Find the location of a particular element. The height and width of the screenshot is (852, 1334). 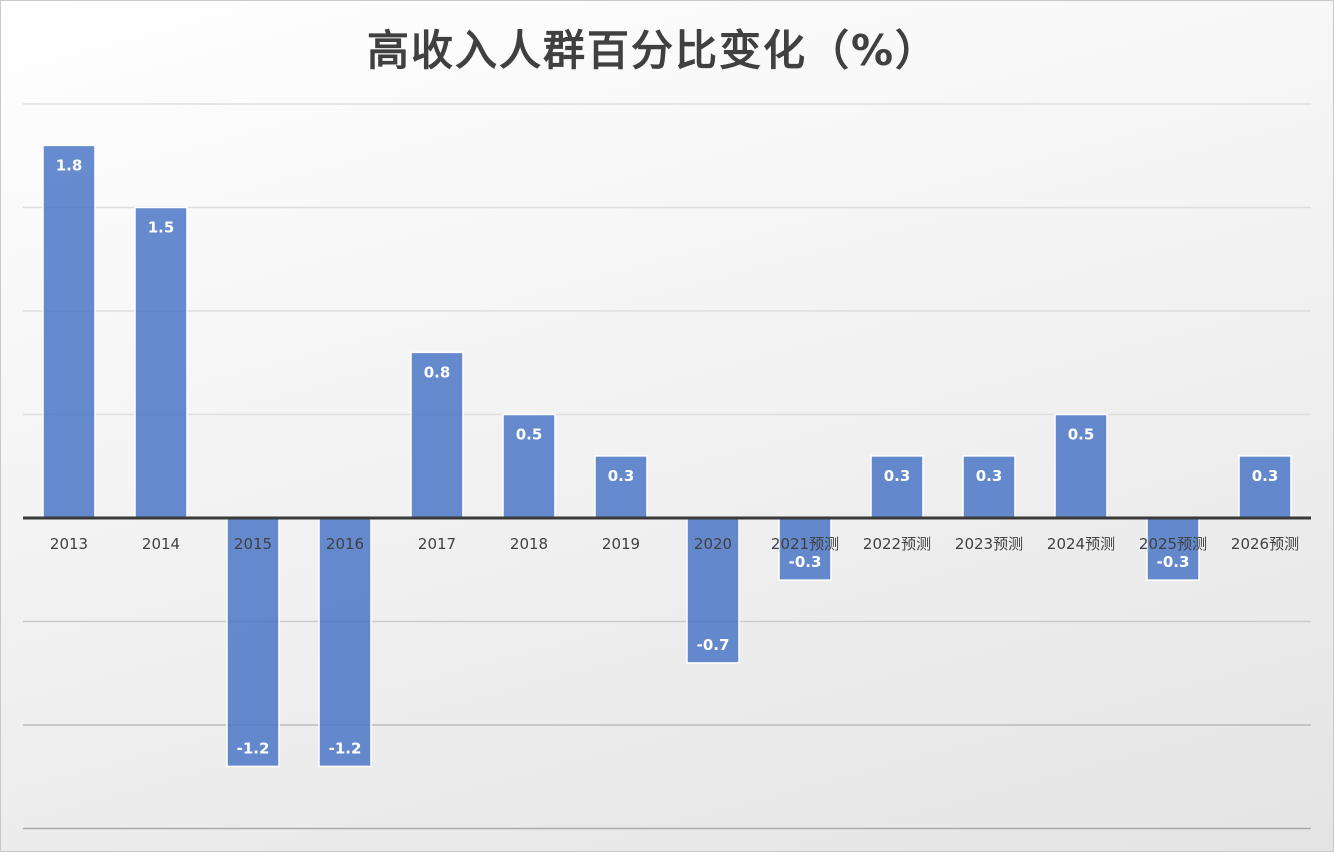

x-tick-label: 2016 is located at coordinates (345, 544).